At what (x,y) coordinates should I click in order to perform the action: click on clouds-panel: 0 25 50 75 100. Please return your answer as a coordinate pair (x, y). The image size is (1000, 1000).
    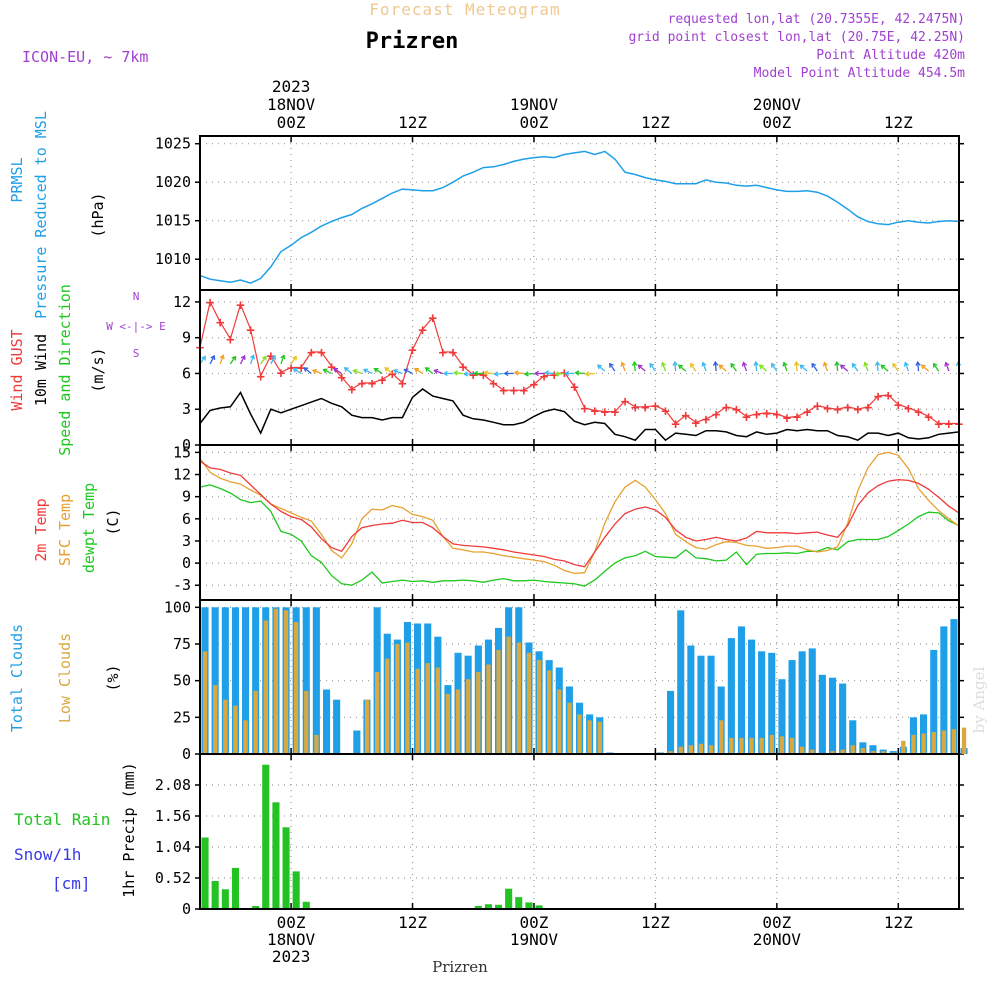
    Looking at the image, I should click on (566, 680).